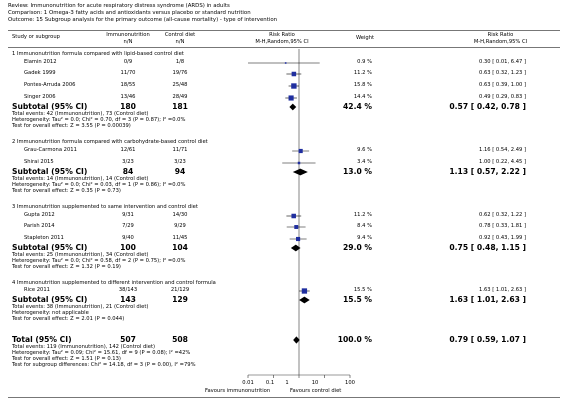 The width and height of the screenshot is (566, 400). What do you see at coordinates (296, 340) in the screenshot?
I see `total-diamond` at bounding box center [296, 340].